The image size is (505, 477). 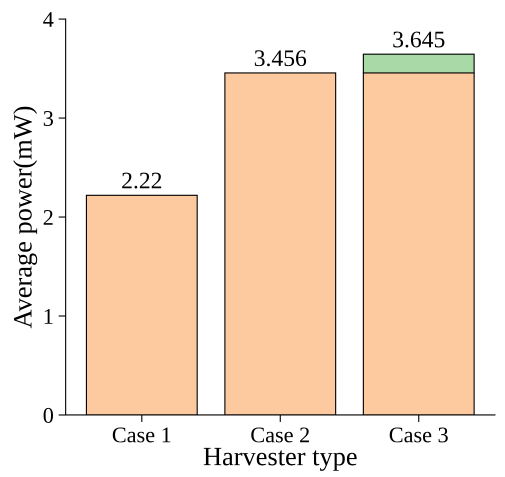 I want to click on x-tick-label: Case 1, so click(x=141, y=435).